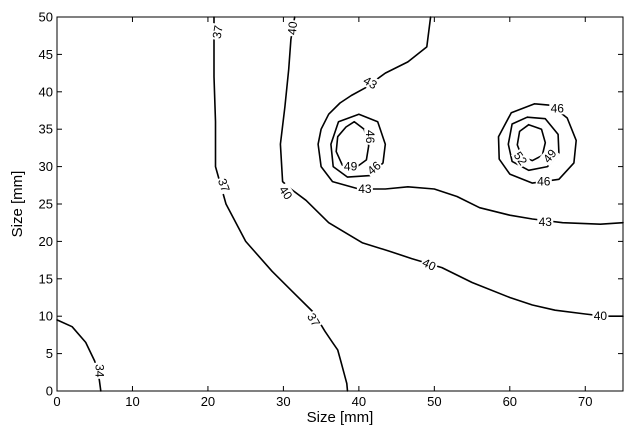 The image size is (625, 429). I want to click on x-tick-label: 50, so click(434, 401).